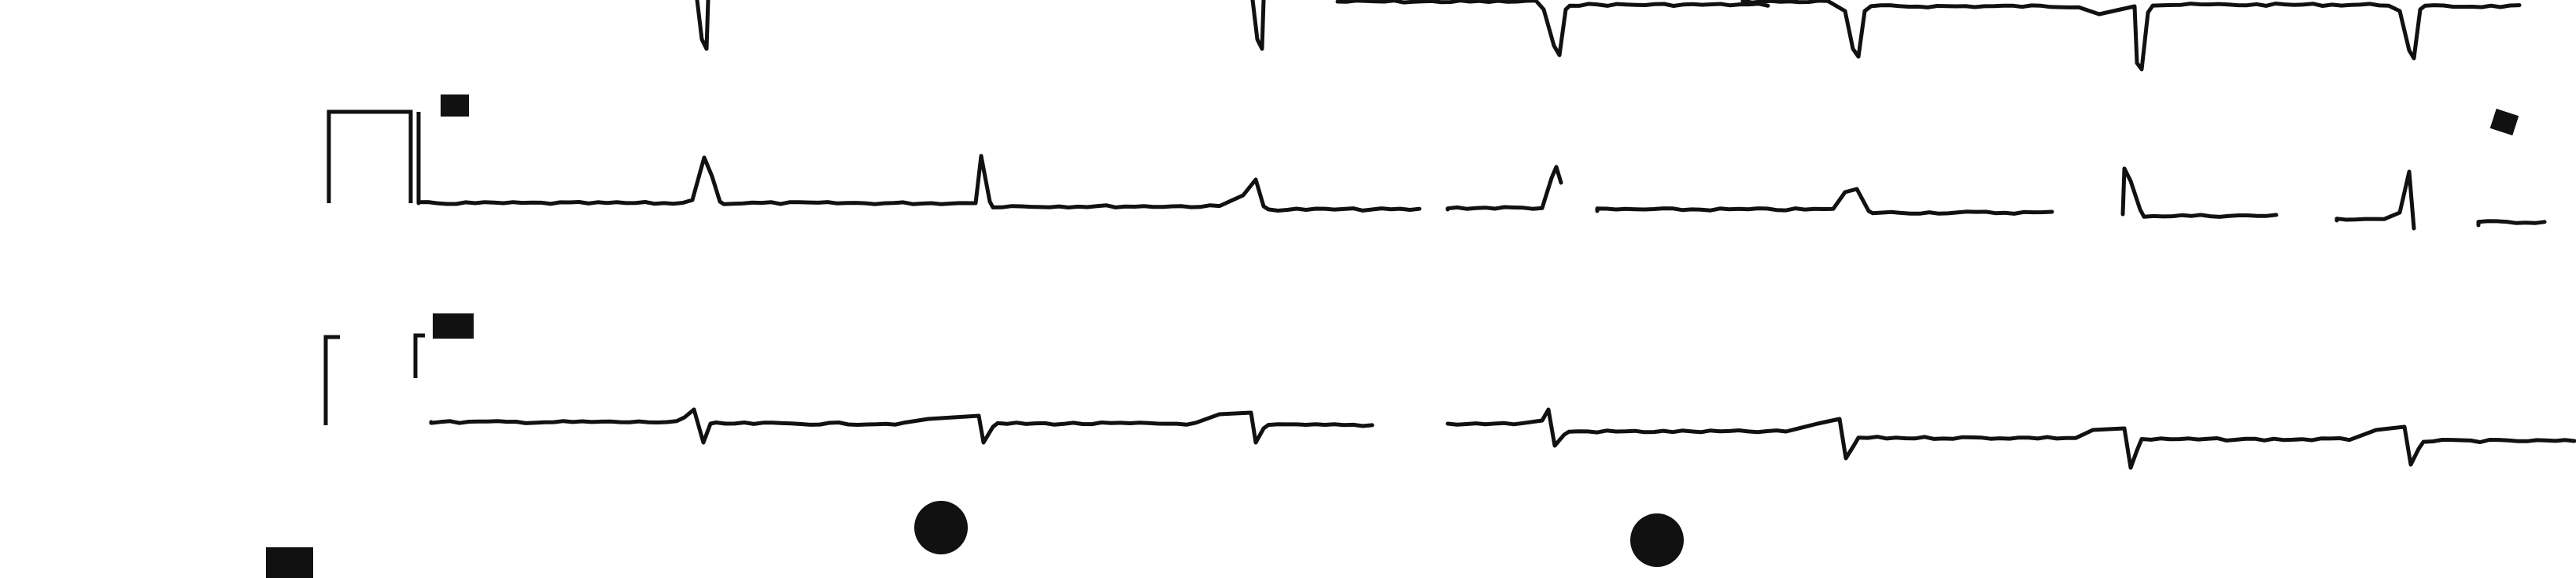 Image resolution: width=2576 pixels, height=578 pixels. Describe the element at coordinates (1504, 188) in the screenshot. I see `trace-middle-b` at that location.